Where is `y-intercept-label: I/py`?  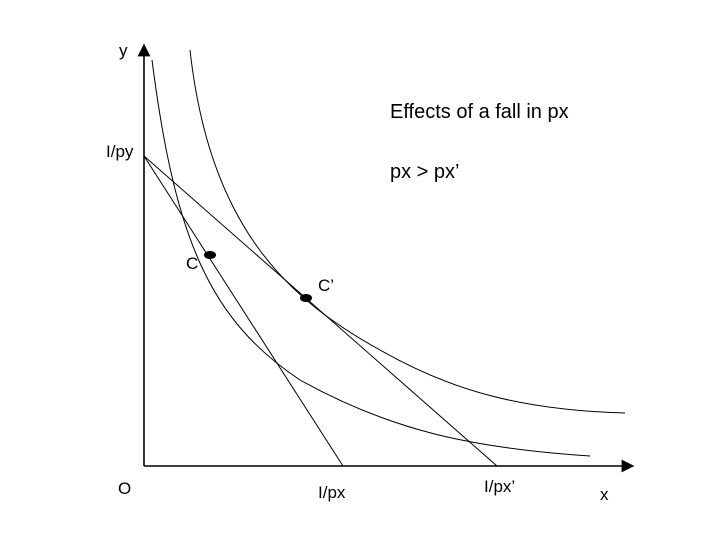 y-intercept-label: I/py is located at coordinates (120, 151).